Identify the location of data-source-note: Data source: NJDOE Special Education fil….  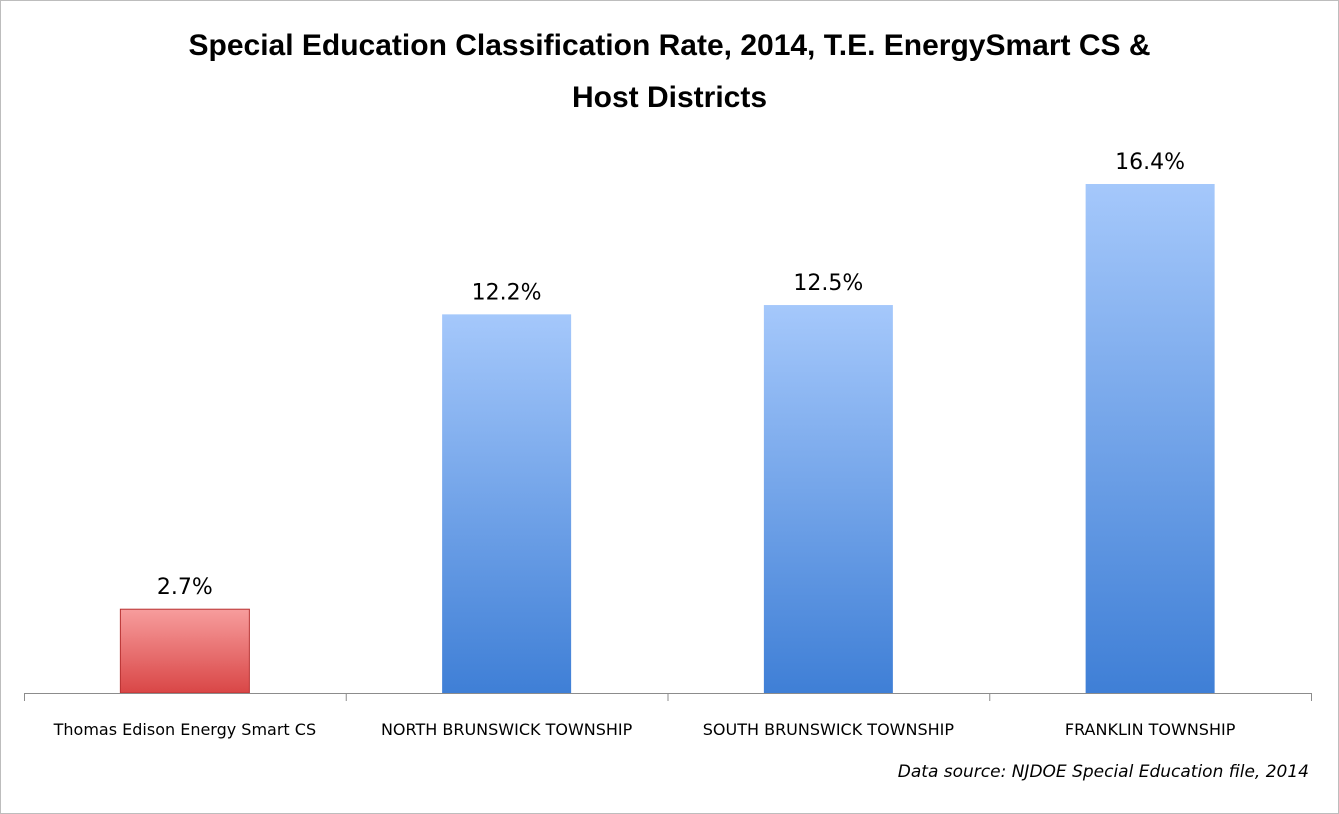
(1103, 772).